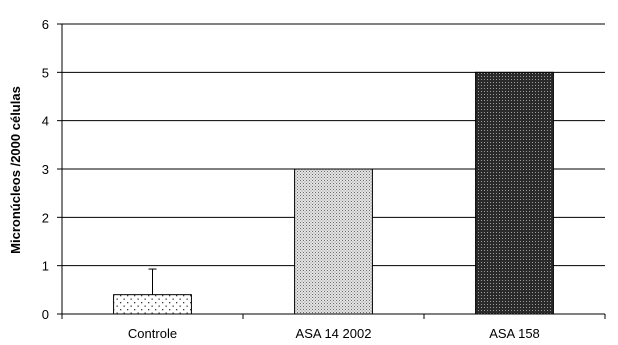 This screenshot has width=618, height=345. Describe the element at coordinates (45, 169) in the screenshot. I see `y-tick-label: 3` at that location.